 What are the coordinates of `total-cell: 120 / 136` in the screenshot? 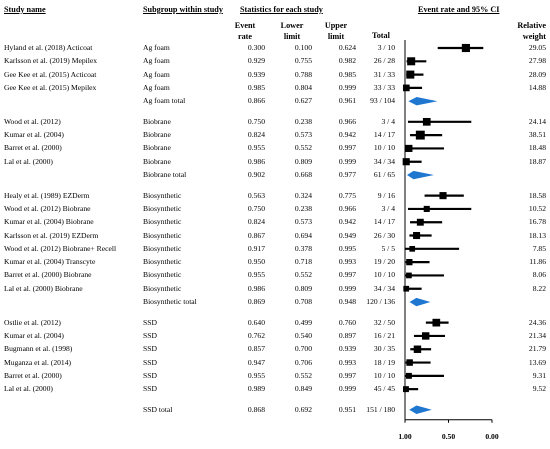 It's located at (380, 302).